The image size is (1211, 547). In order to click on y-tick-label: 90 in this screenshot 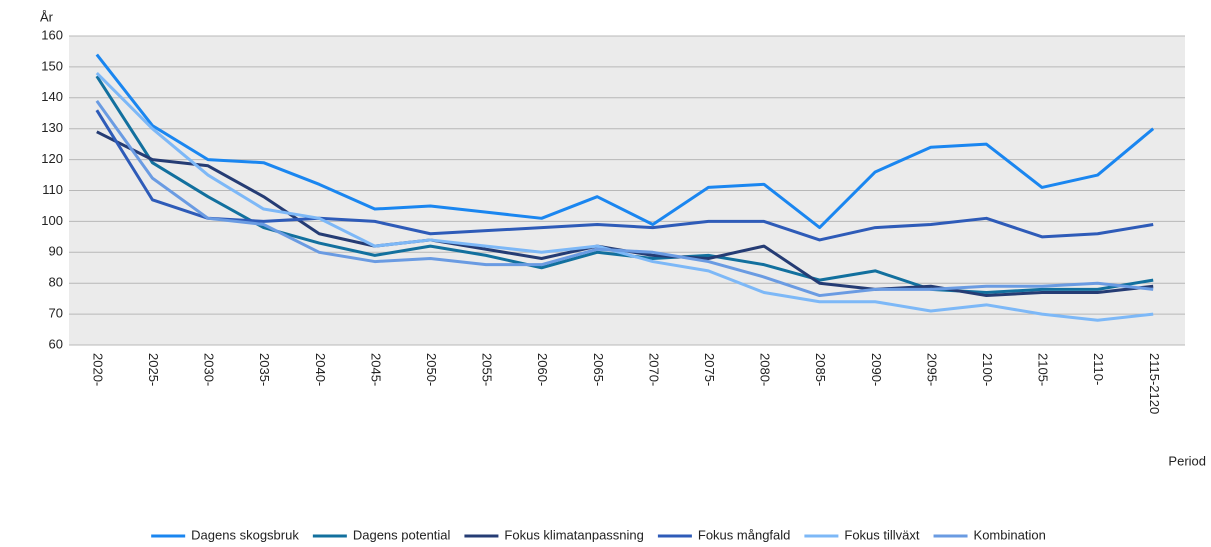, I will do `click(56, 251)`.